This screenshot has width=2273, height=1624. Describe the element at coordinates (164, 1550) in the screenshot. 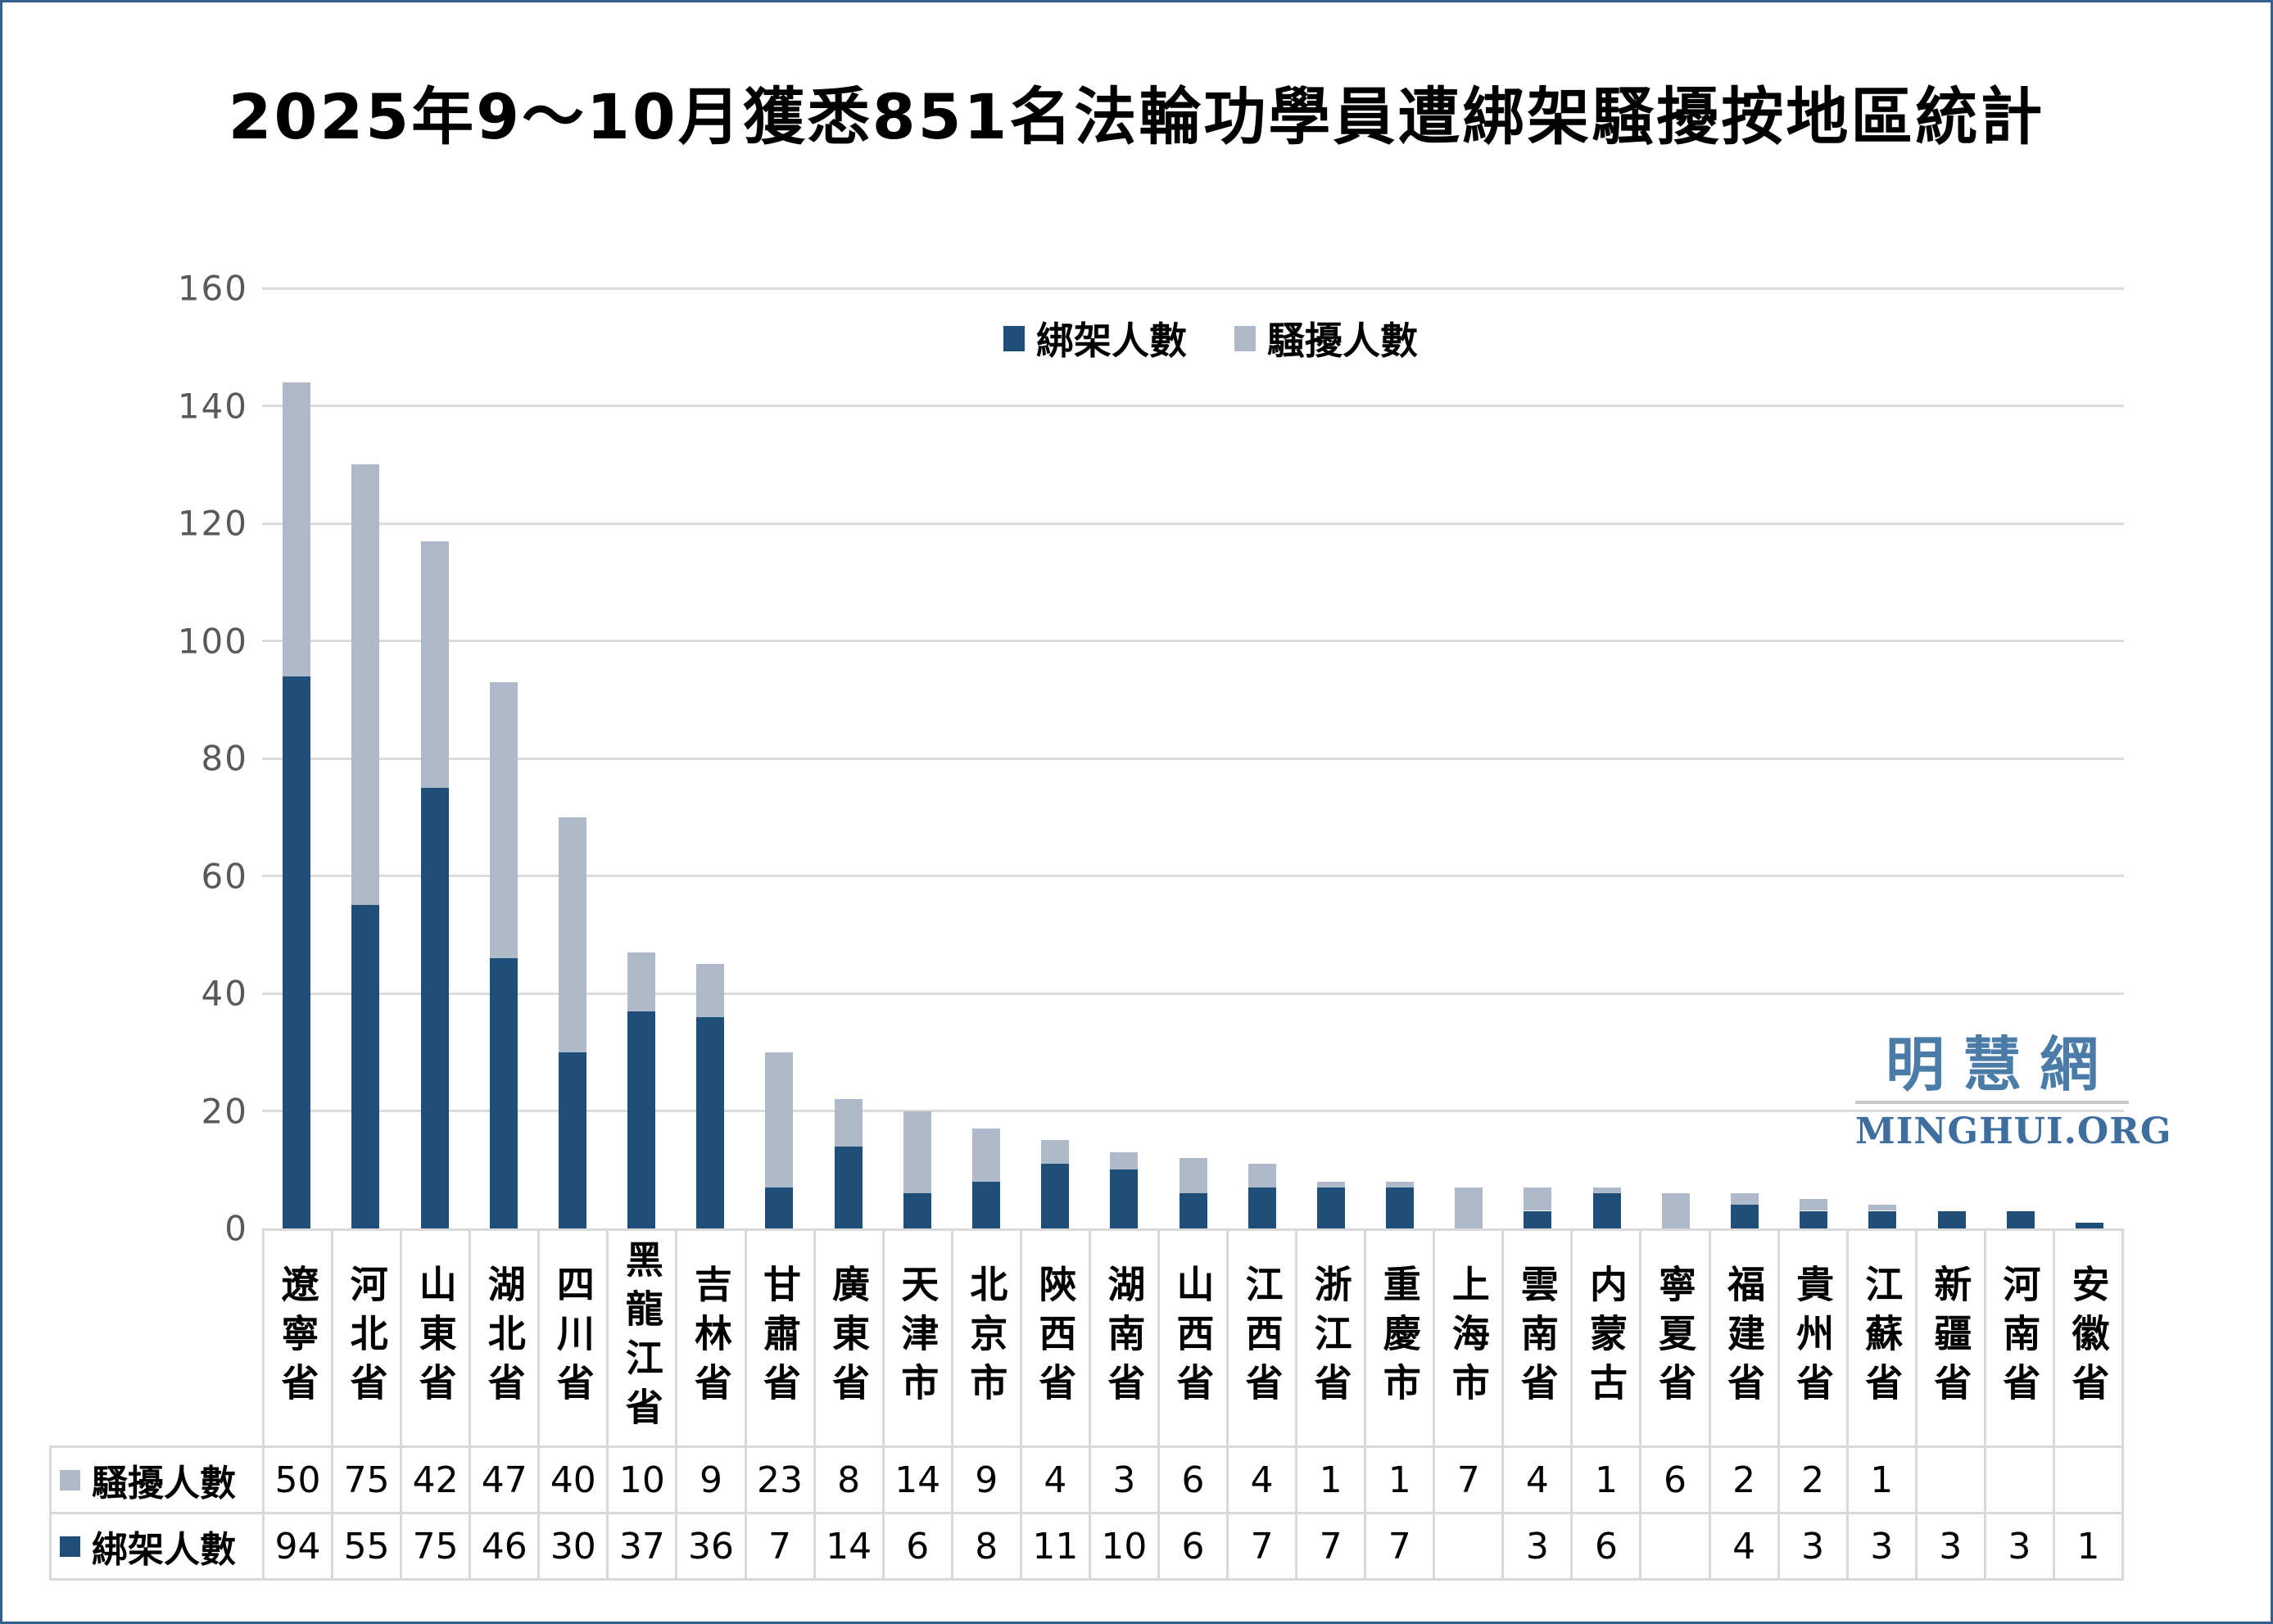

I see `table-row-label-text: 綁架人數` at that location.